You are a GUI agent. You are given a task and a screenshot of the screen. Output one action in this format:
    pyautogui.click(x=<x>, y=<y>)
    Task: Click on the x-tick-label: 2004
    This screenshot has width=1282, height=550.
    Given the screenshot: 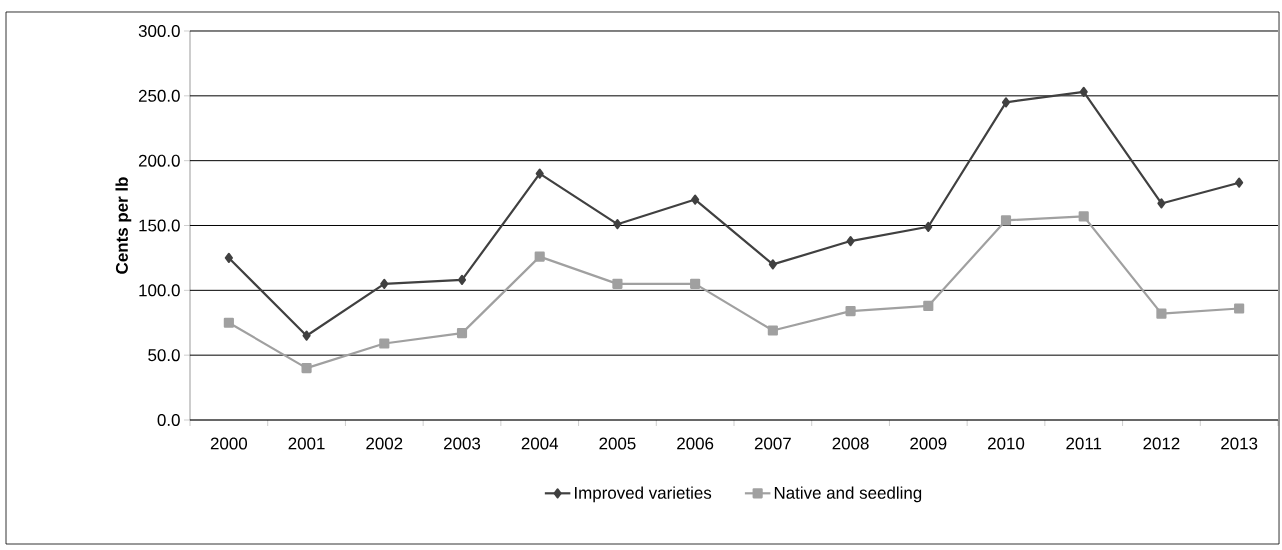 What is the action you would take?
    pyautogui.click(x=540, y=443)
    